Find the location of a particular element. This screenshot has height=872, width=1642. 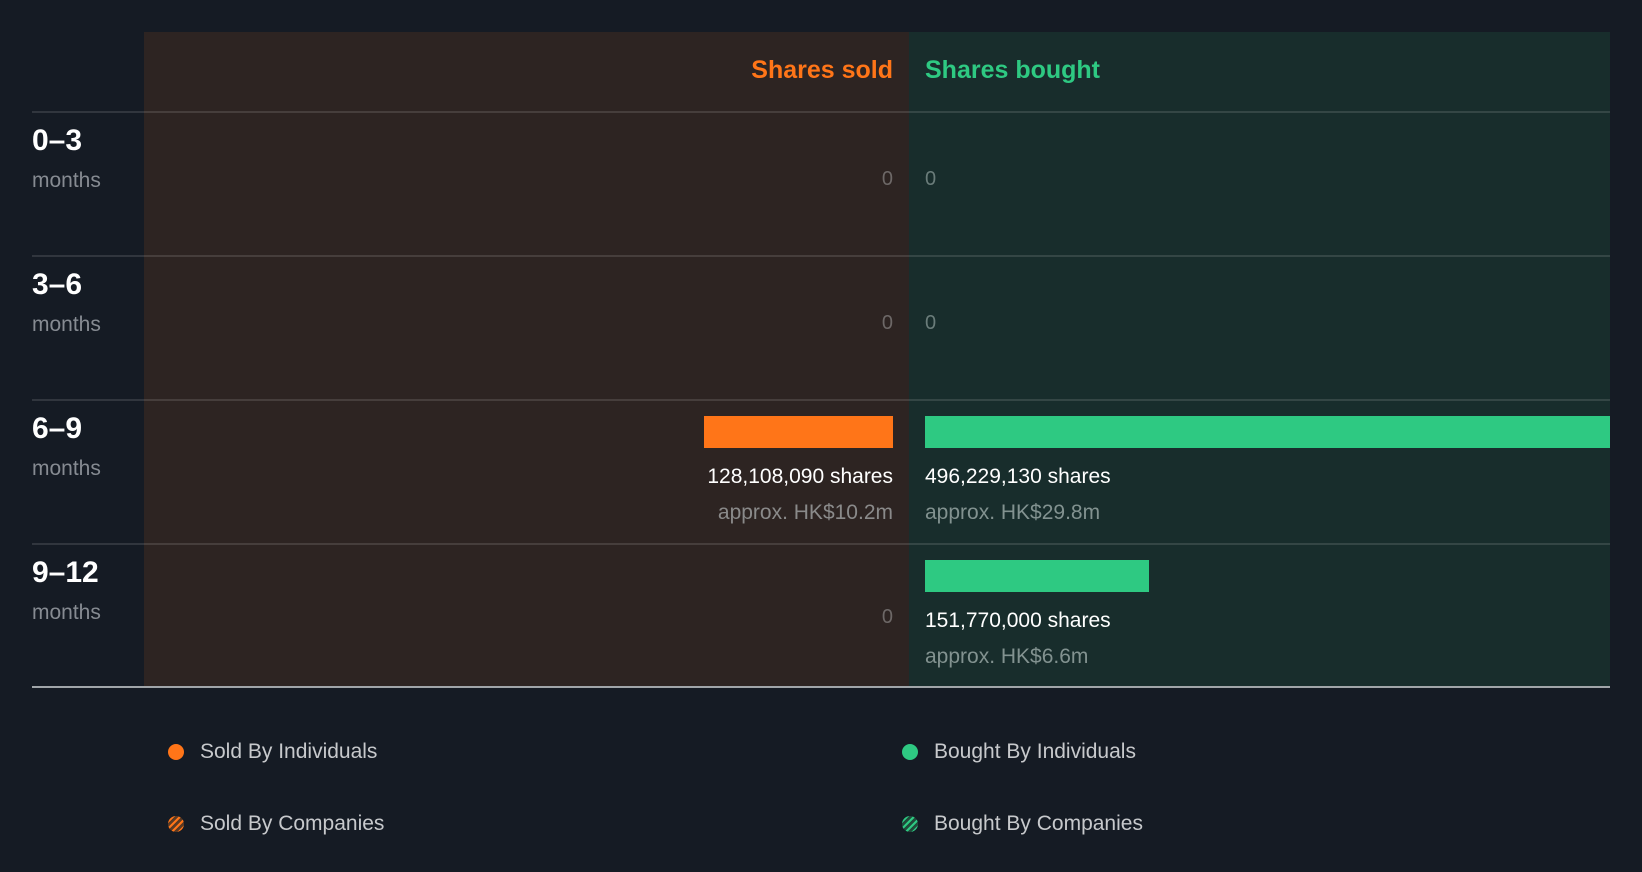

period-label: 9–12 is located at coordinates (65, 572).